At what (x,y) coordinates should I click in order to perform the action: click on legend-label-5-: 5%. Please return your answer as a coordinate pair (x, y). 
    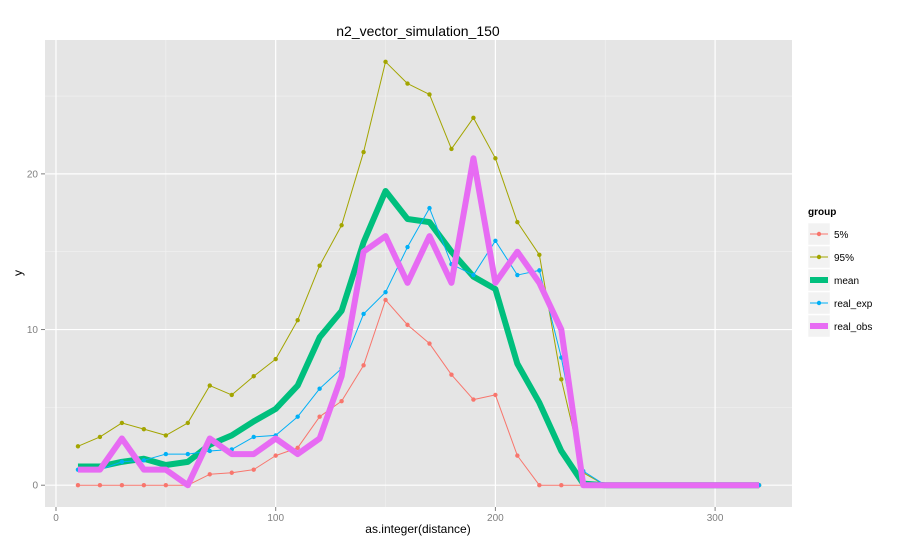
    Looking at the image, I should click on (841, 235).